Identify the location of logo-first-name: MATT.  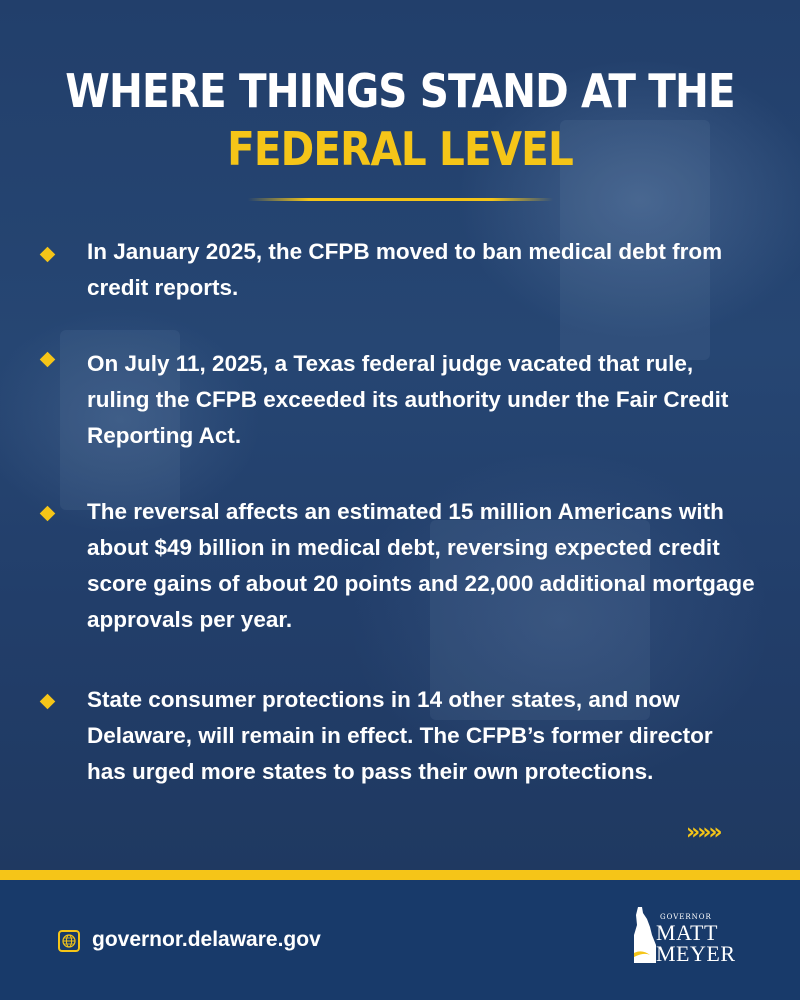
(687, 932).